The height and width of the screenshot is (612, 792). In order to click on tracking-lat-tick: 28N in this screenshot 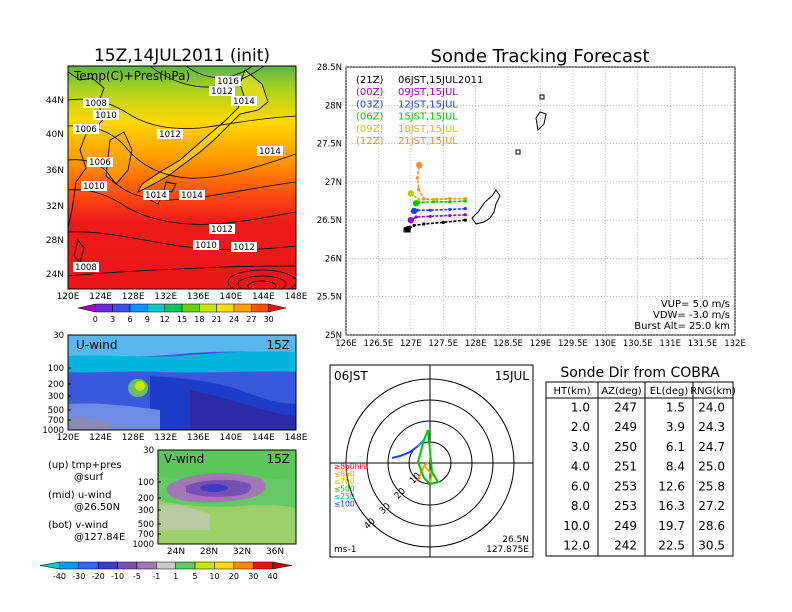, I will do `click(333, 106)`.